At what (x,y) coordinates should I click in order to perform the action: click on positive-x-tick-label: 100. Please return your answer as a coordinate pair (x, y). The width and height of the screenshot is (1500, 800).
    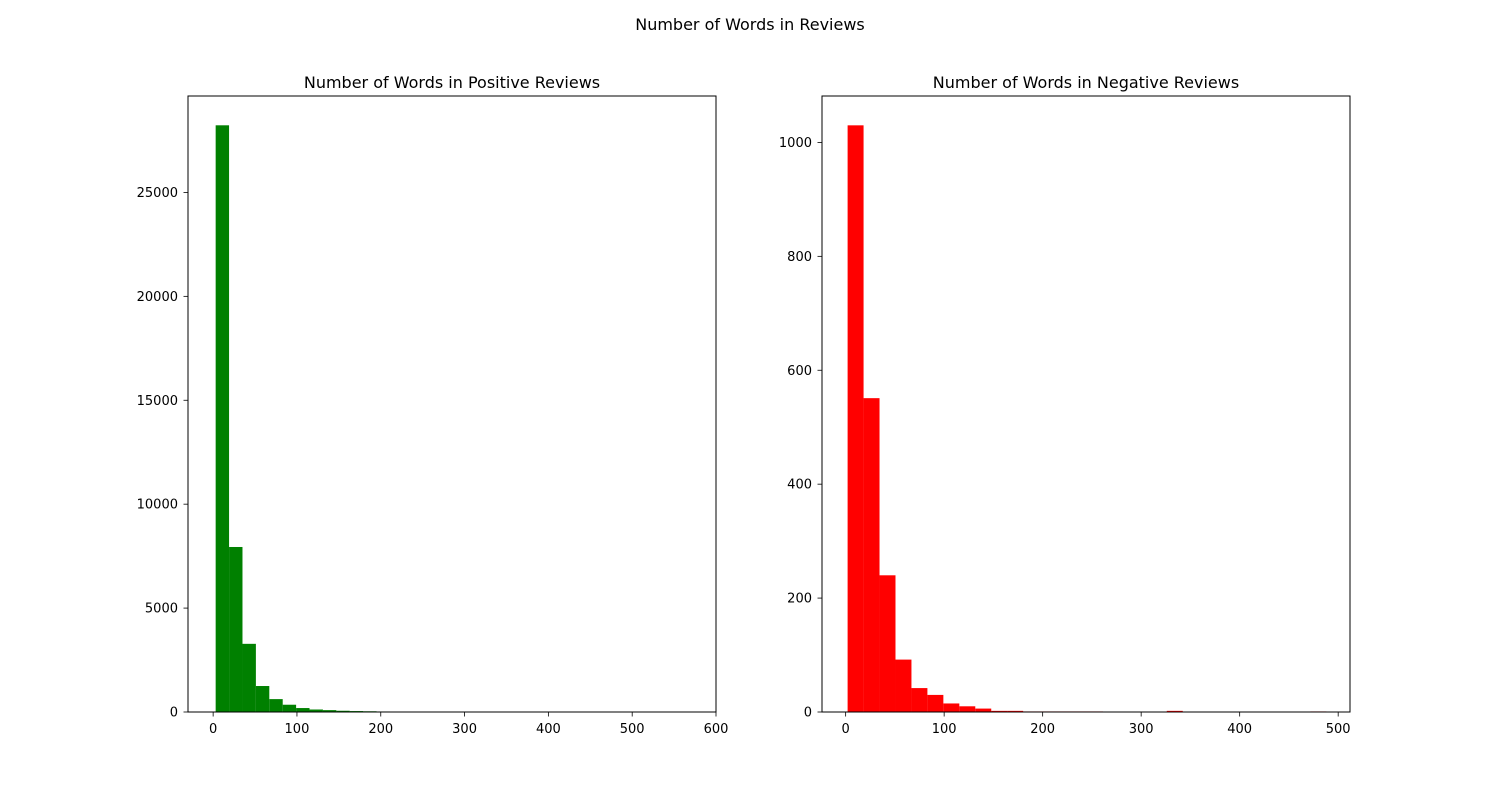
    Looking at the image, I should click on (297, 729).